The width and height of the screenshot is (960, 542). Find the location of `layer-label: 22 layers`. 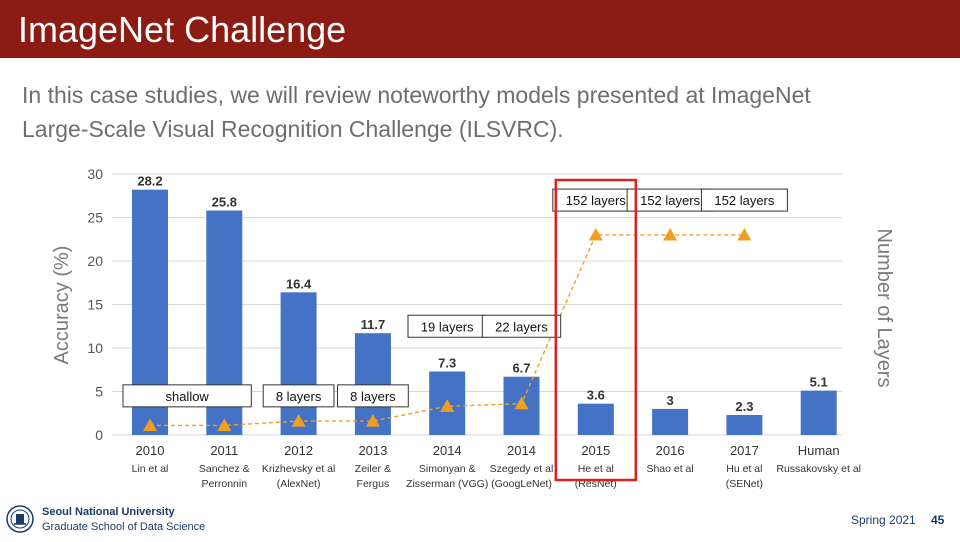

layer-label: 22 layers is located at coordinates (521, 326).